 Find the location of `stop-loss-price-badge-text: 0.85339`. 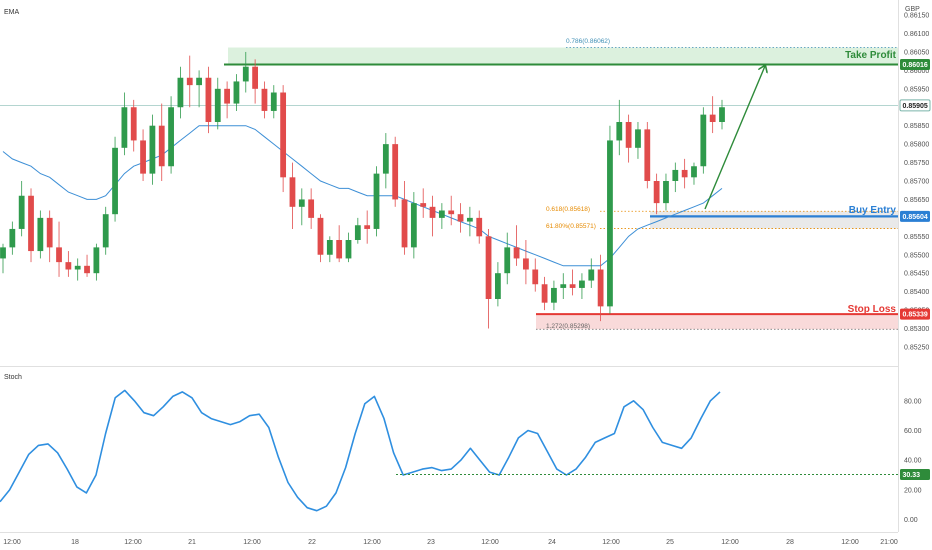

stop-loss-price-badge-text: 0.85339 is located at coordinates (915, 315).